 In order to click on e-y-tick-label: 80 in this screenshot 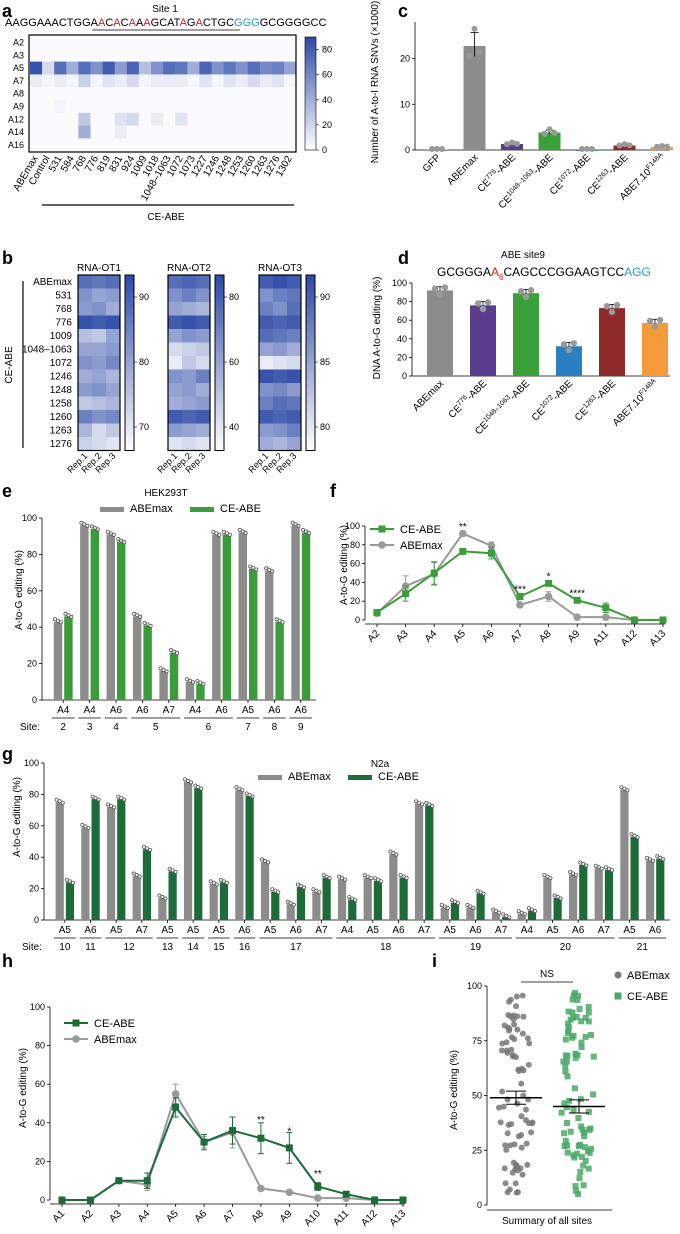, I will do `click(32, 554)`.